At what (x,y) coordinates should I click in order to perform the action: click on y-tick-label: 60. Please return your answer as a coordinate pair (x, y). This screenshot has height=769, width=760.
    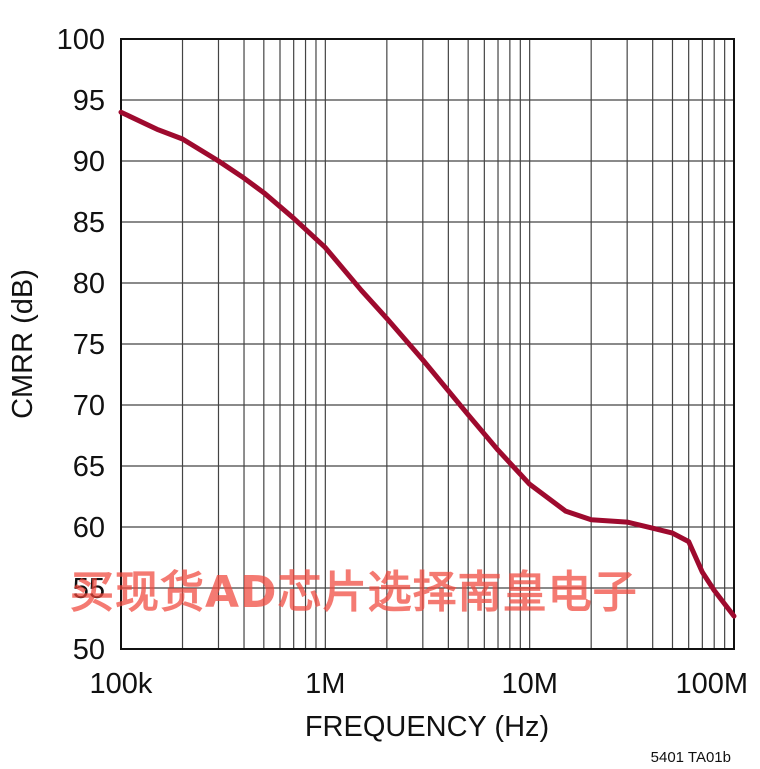
    Looking at the image, I should click on (89, 528).